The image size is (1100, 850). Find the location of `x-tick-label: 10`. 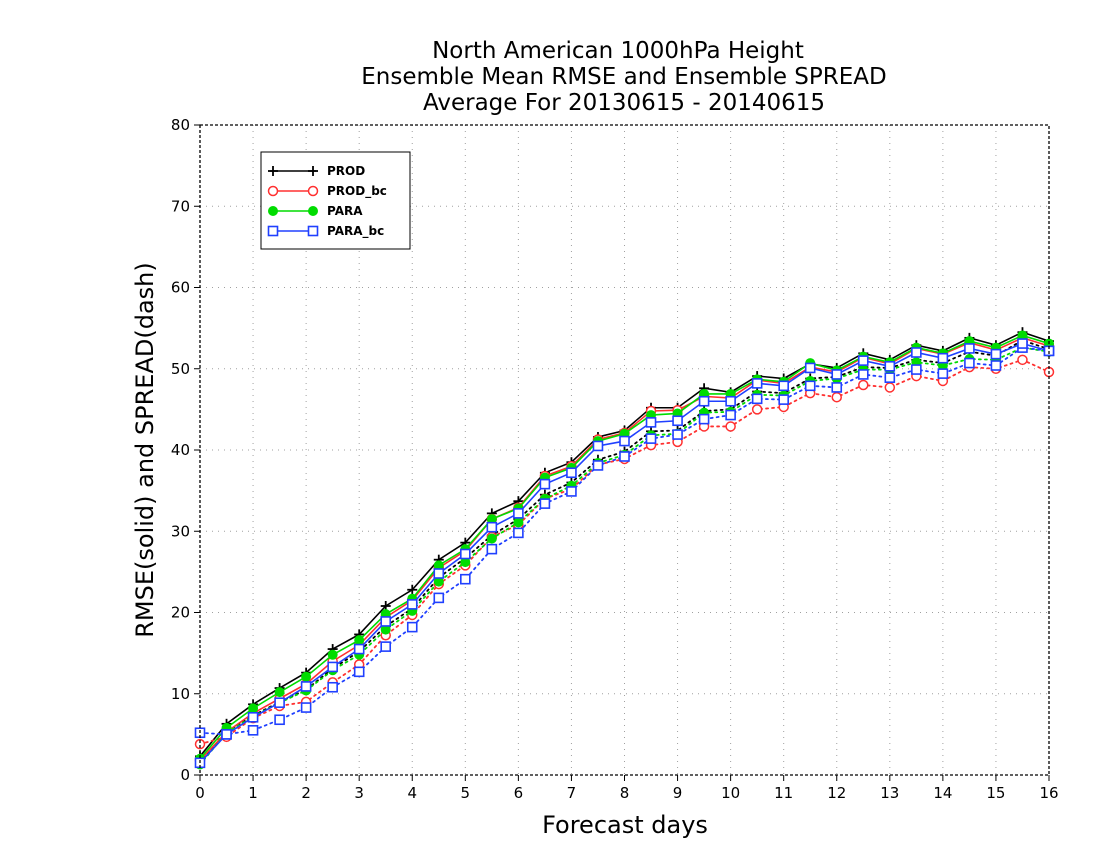

x-tick-label: 10 is located at coordinates (730, 793).